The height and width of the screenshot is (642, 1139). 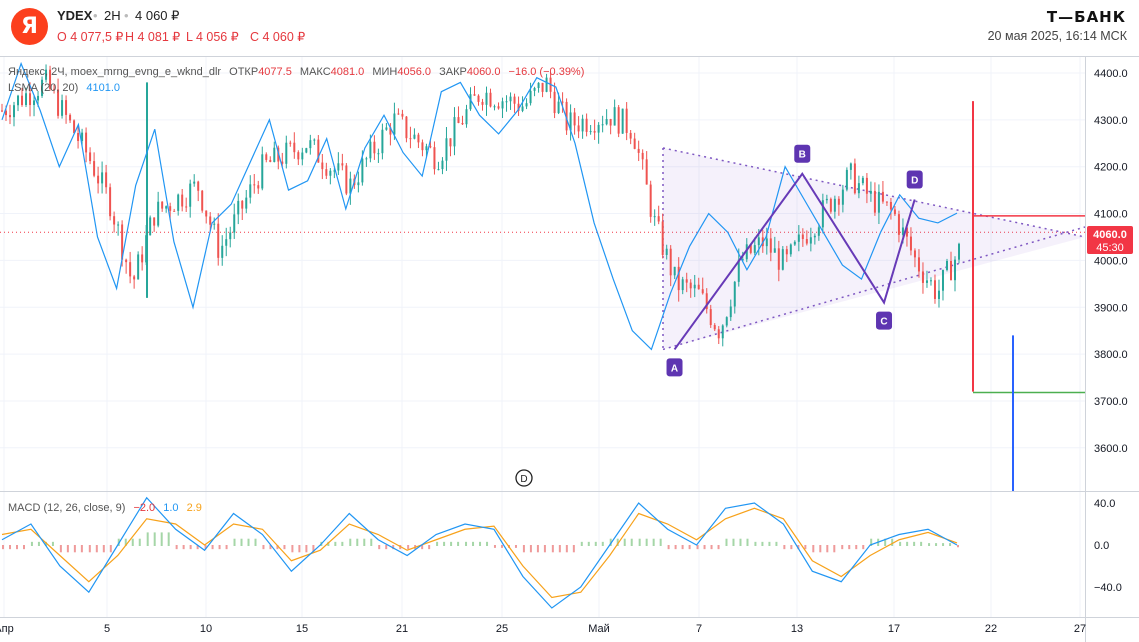 What do you see at coordinates (1111, 308) in the screenshot?
I see `price-tick: 3900.0` at bounding box center [1111, 308].